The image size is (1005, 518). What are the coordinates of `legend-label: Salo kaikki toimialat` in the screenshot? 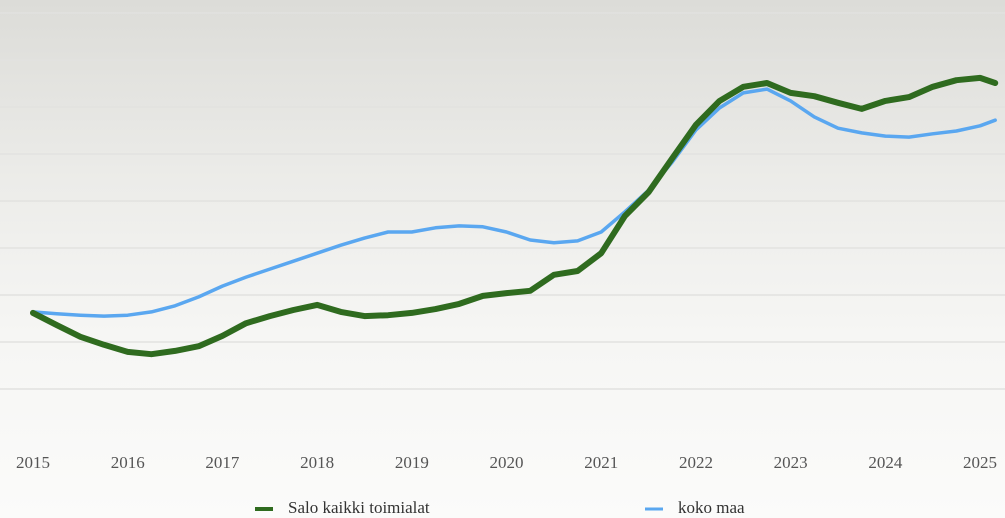 It's located at (359, 507).